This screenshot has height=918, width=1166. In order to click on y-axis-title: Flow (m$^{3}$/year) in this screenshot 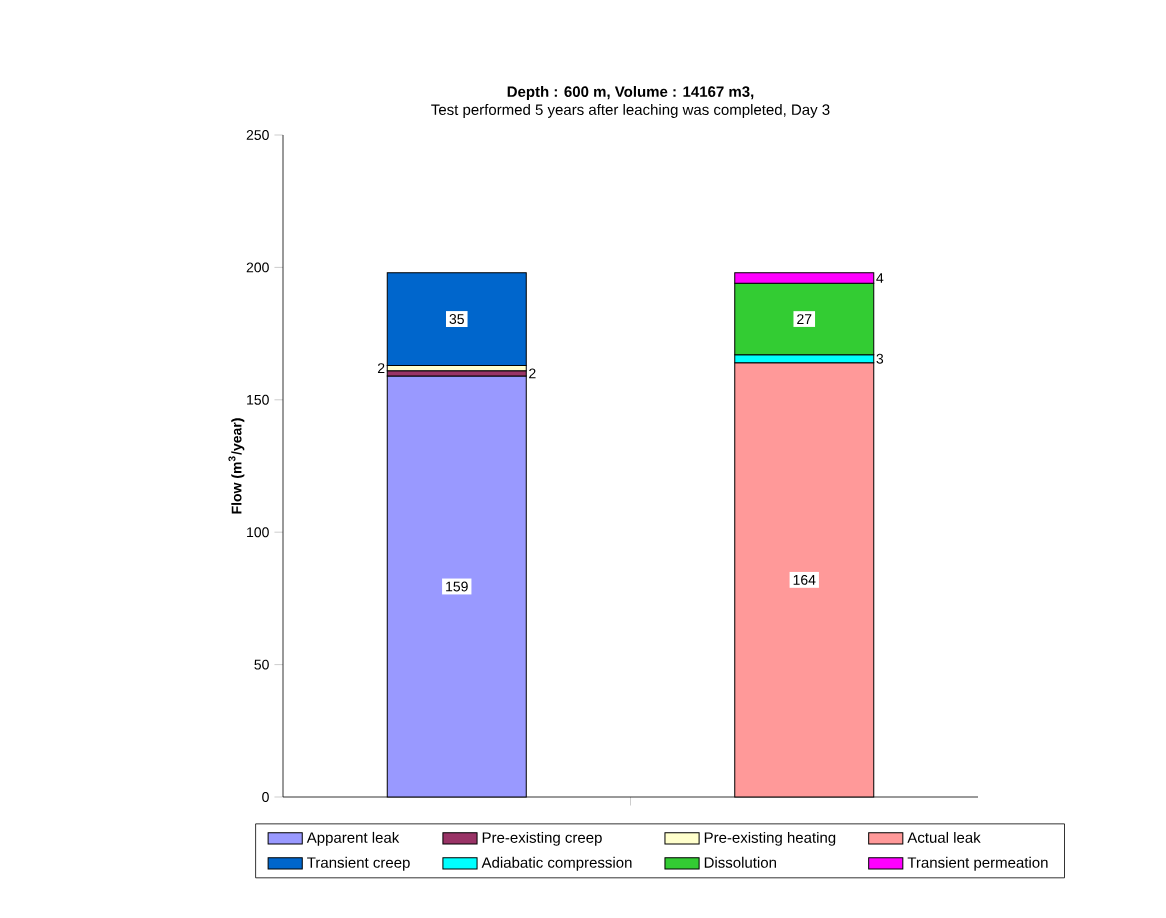, I will do `click(236, 466)`.